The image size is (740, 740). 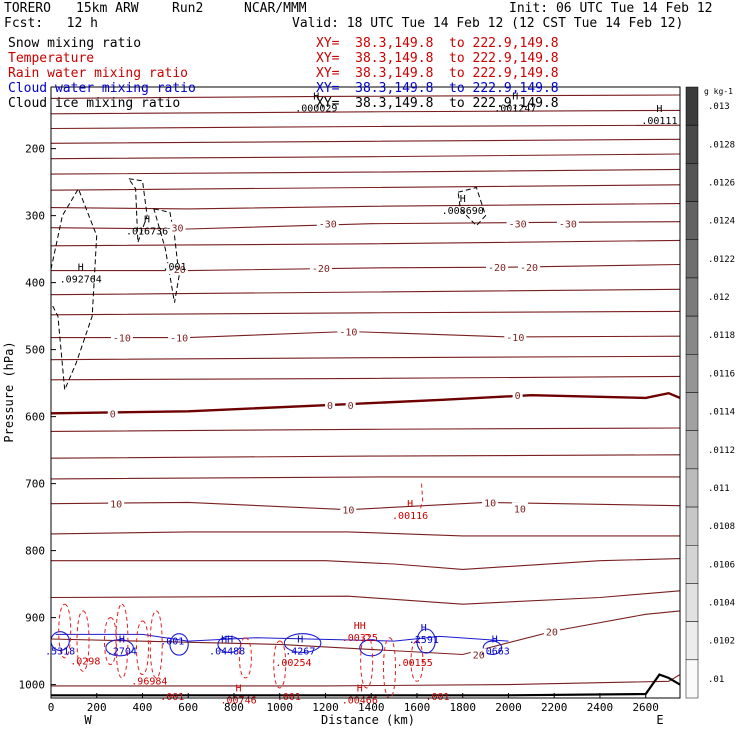 What do you see at coordinates (60, 651) in the screenshot?
I see `maximum-value-label: .5318` at bounding box center [60, 651].